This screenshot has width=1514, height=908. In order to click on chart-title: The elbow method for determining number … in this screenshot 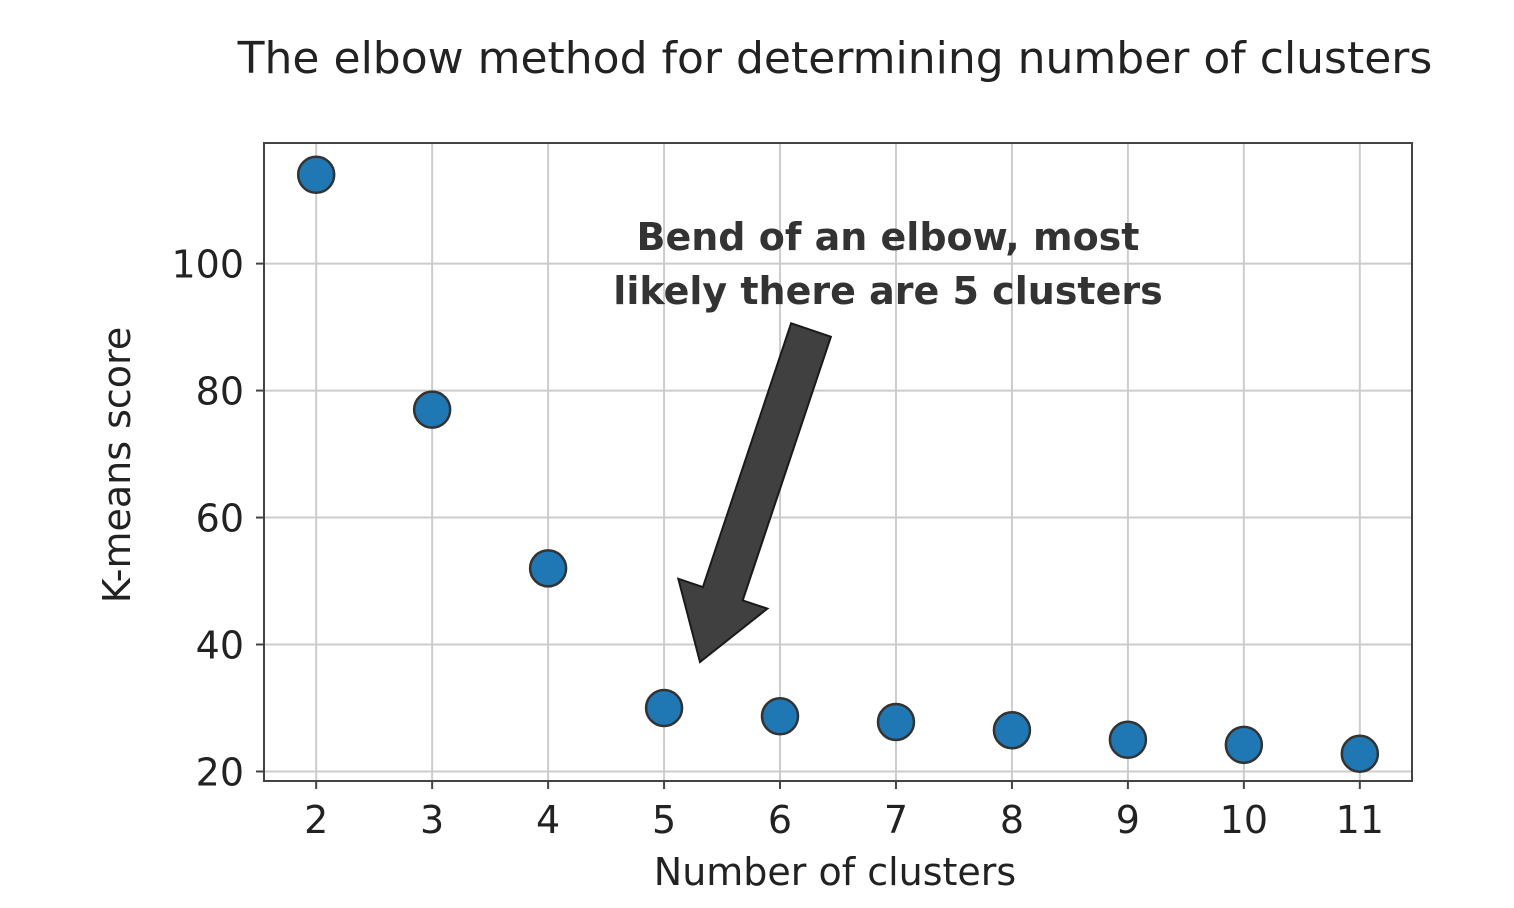, I will do `click(835, 58)`.